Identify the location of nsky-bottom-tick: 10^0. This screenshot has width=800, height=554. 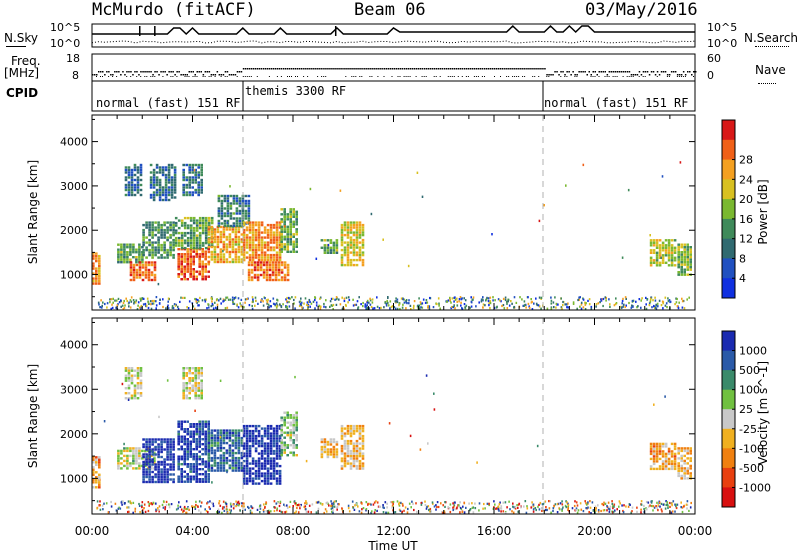
(65, 43).